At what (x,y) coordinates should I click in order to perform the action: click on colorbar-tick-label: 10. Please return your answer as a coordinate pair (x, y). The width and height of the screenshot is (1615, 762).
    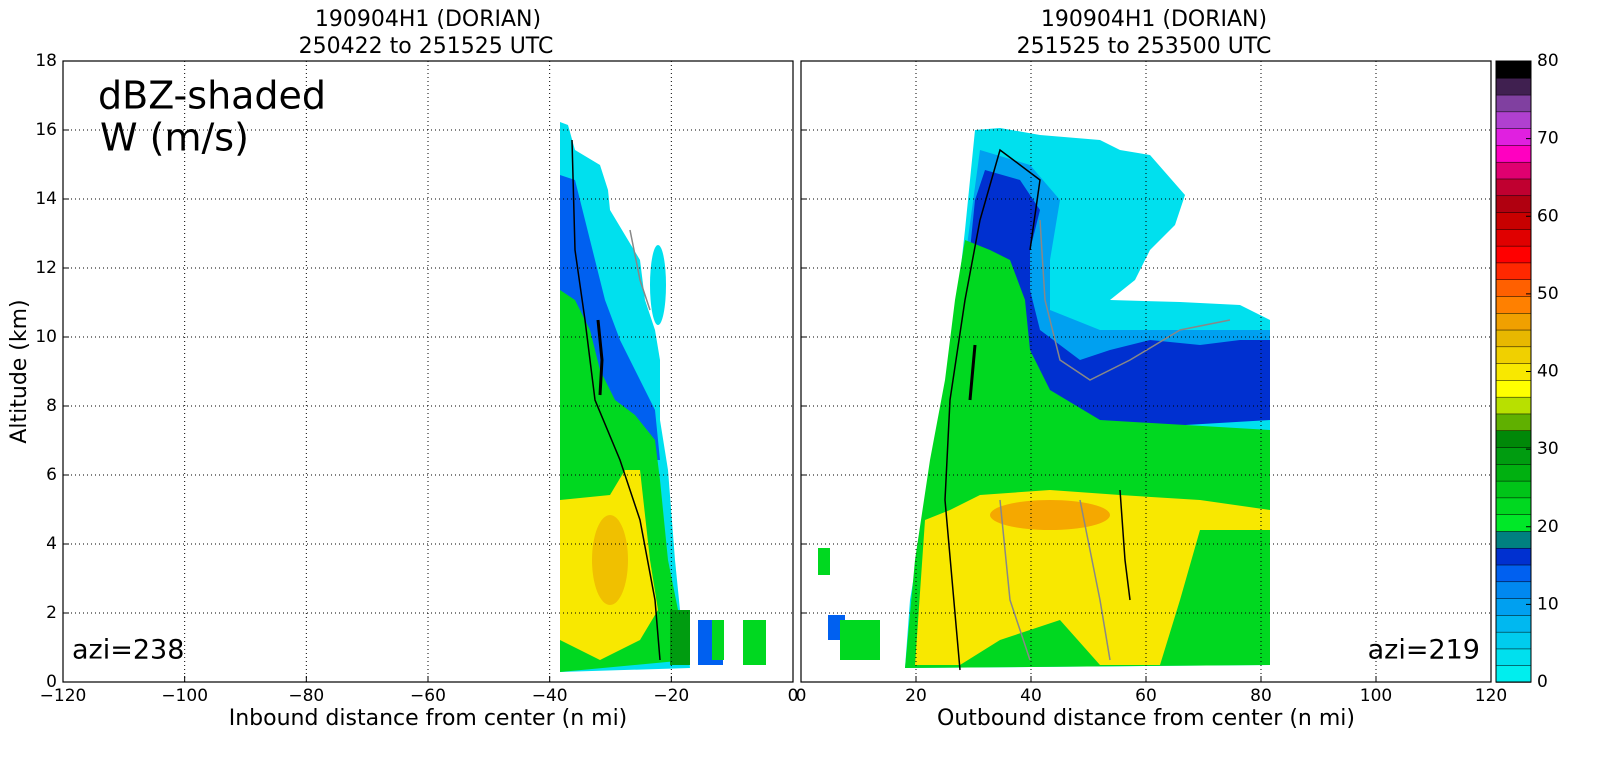
    Looking at the image, I should click on (1548, 604).